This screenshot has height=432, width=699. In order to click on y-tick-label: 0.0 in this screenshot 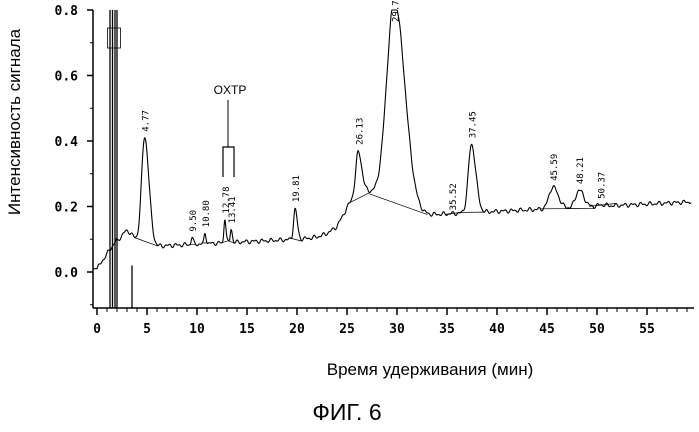, I will do `click(67, 273)`.